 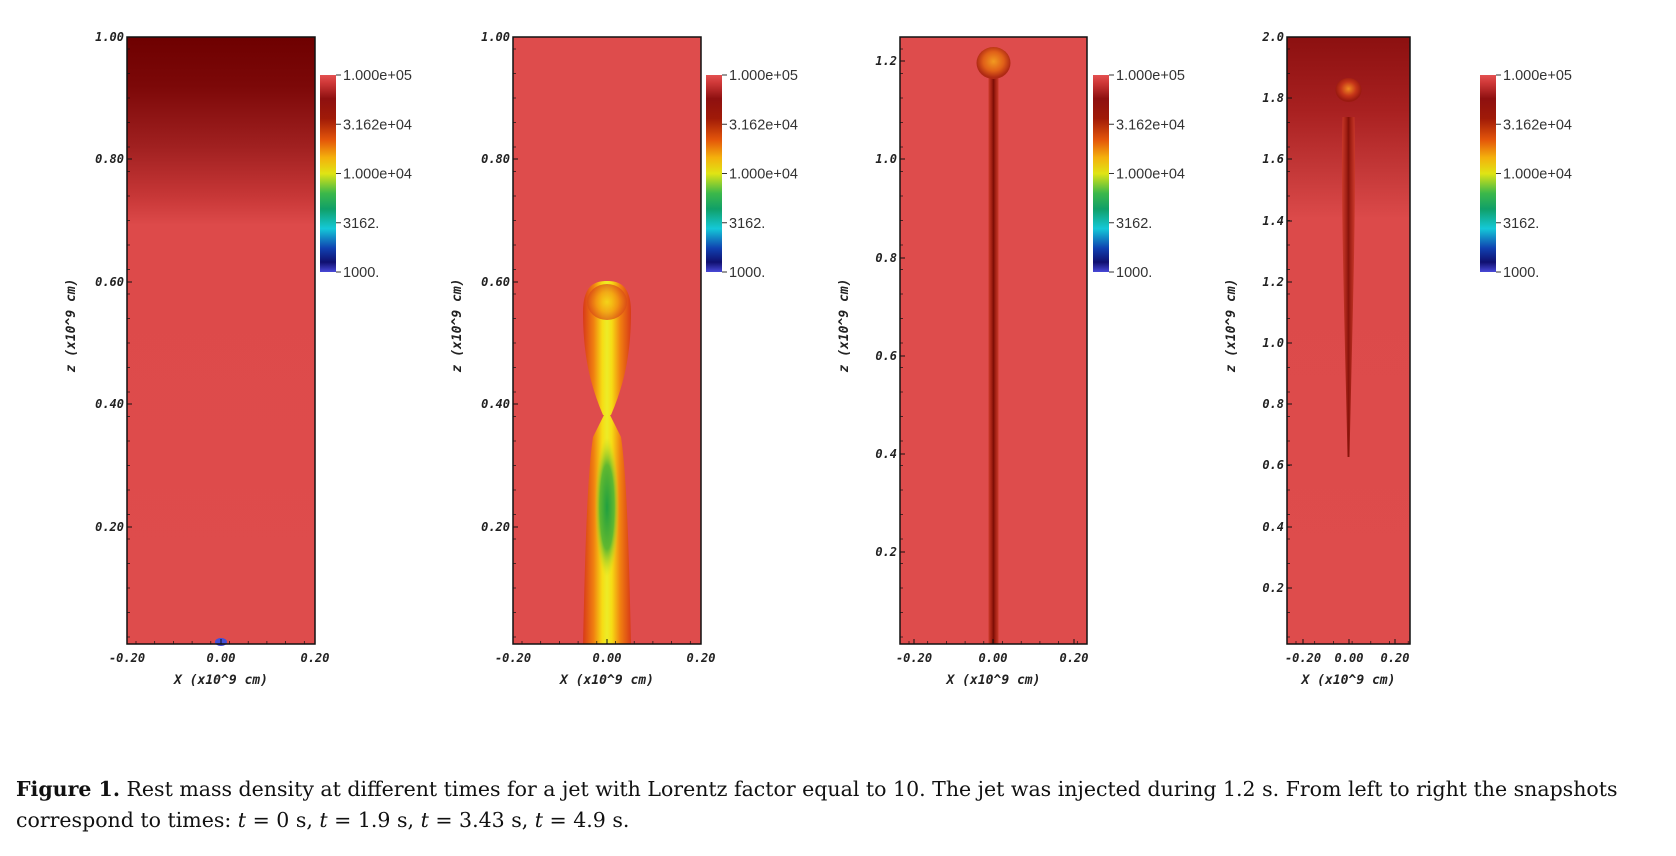 I want to click on time-0: 0 s, so click(x=291, y=820).